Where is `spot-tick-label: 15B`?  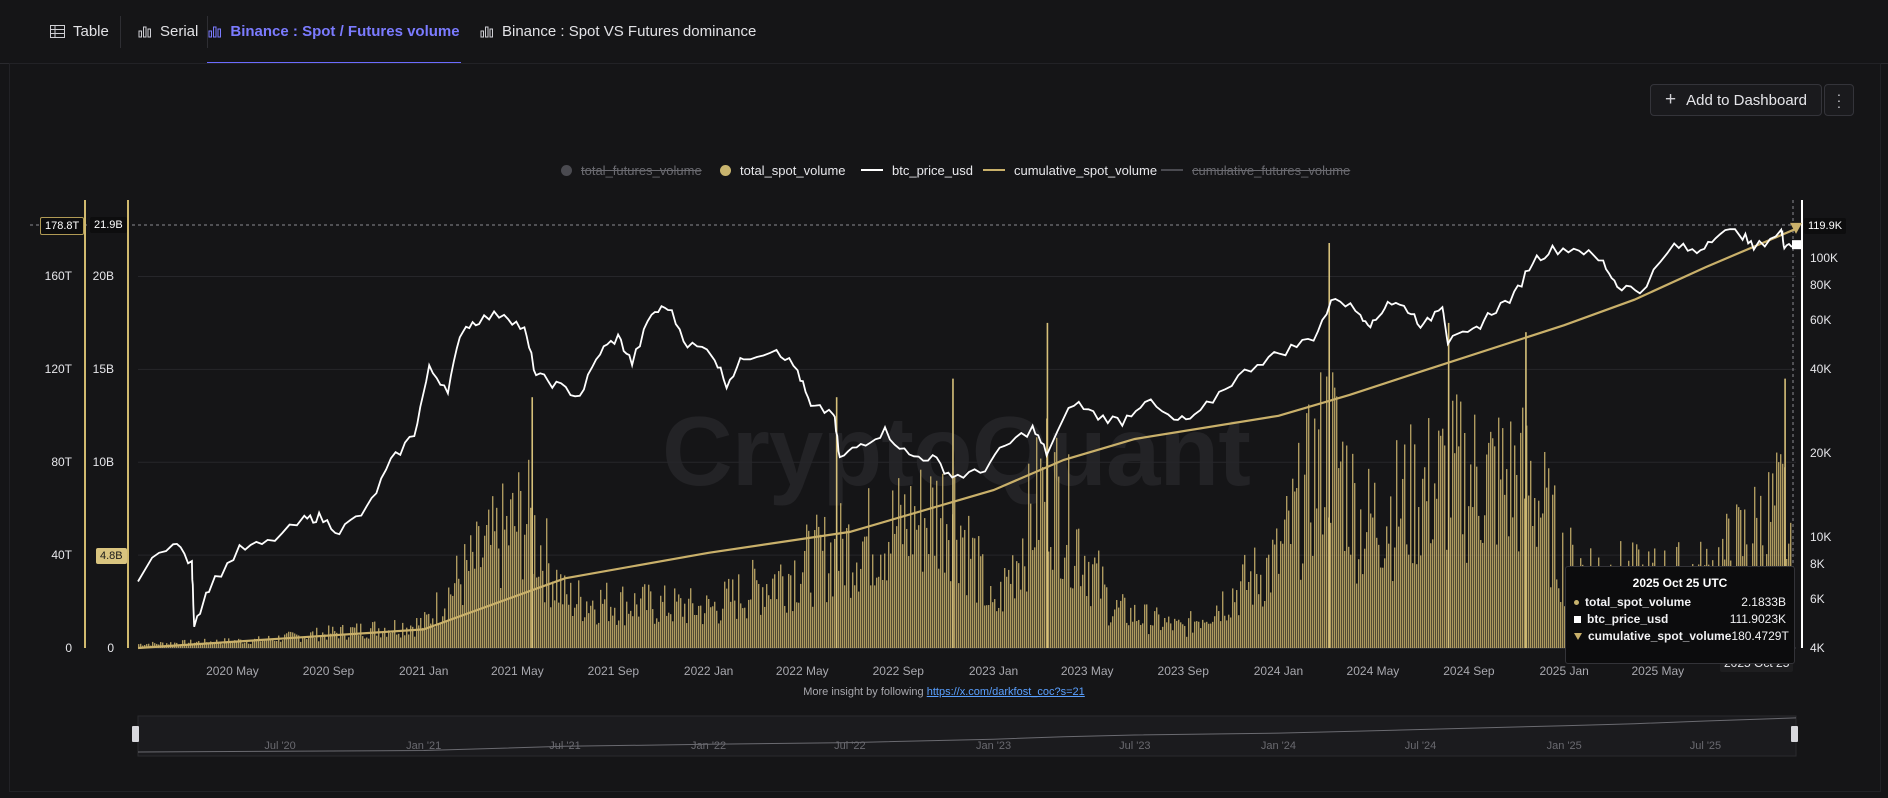 spot-tick-label: 15B is located at coordinates (103, 369).